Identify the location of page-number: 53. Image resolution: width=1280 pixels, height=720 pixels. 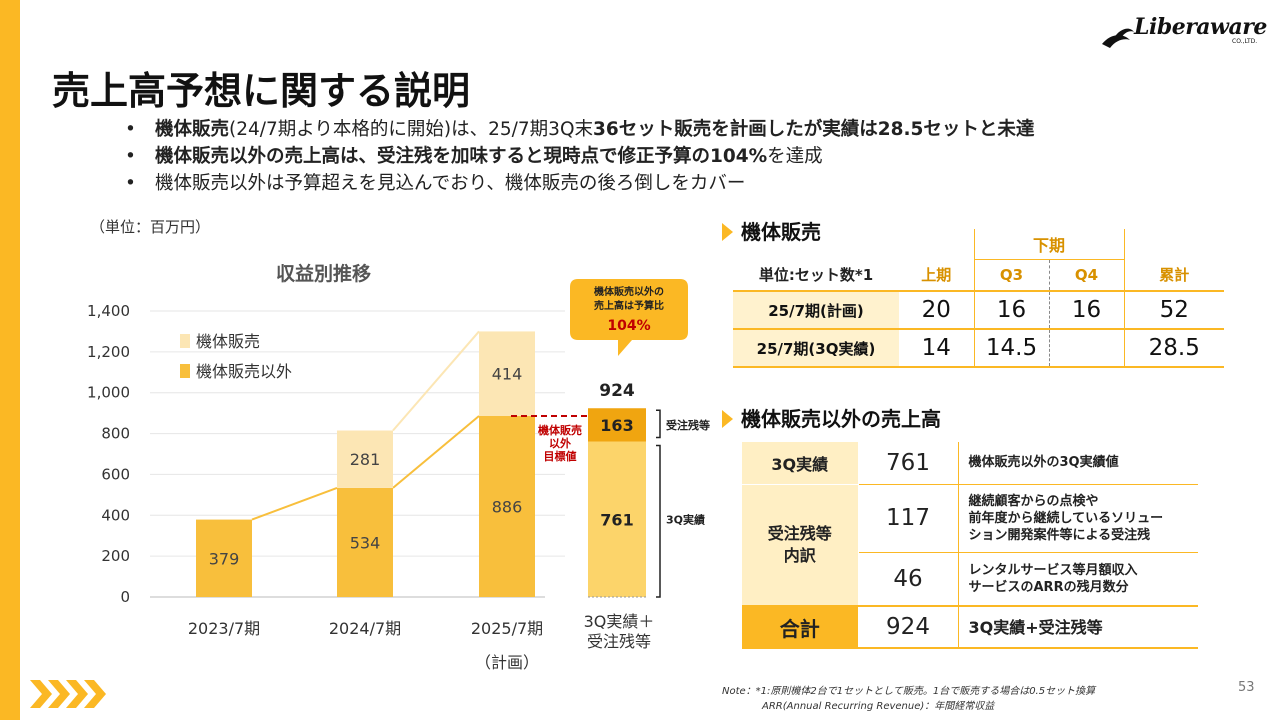
(1246, 687).